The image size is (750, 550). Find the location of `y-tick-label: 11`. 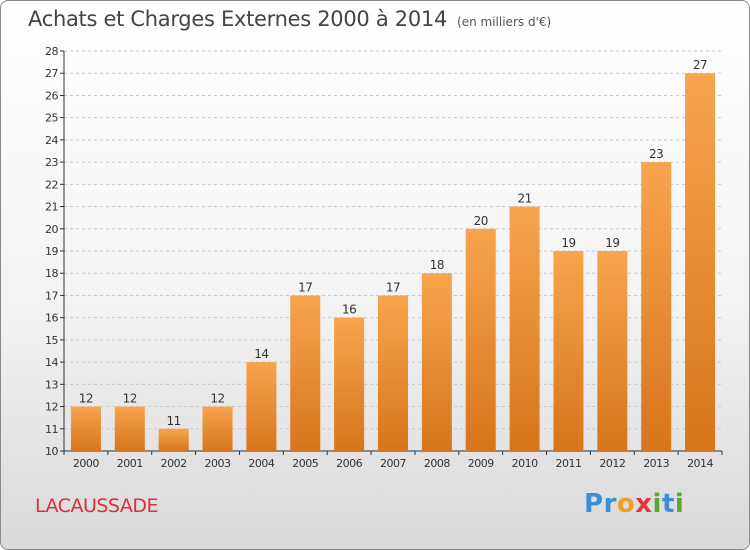

y-tick-label: 11 is located at coordinates (51, 429).